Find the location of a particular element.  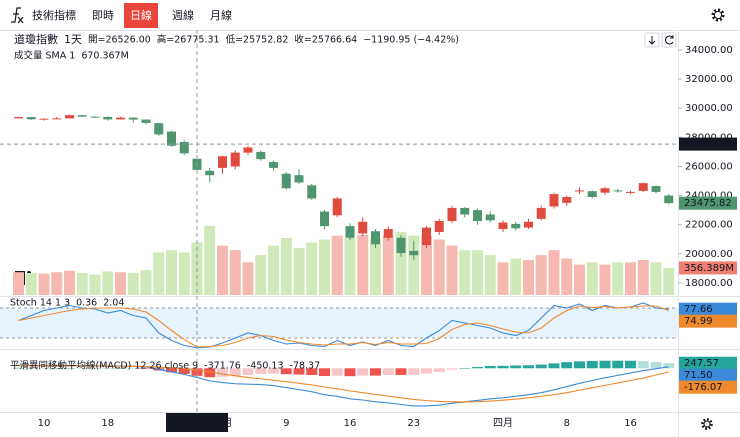

macd-line is located at coordinates (343, 384).